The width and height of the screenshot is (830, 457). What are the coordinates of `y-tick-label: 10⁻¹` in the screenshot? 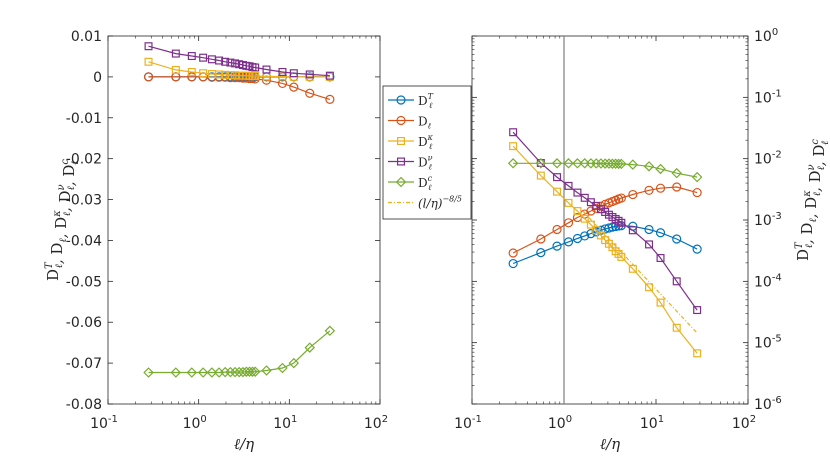 It's located at (768, 97).